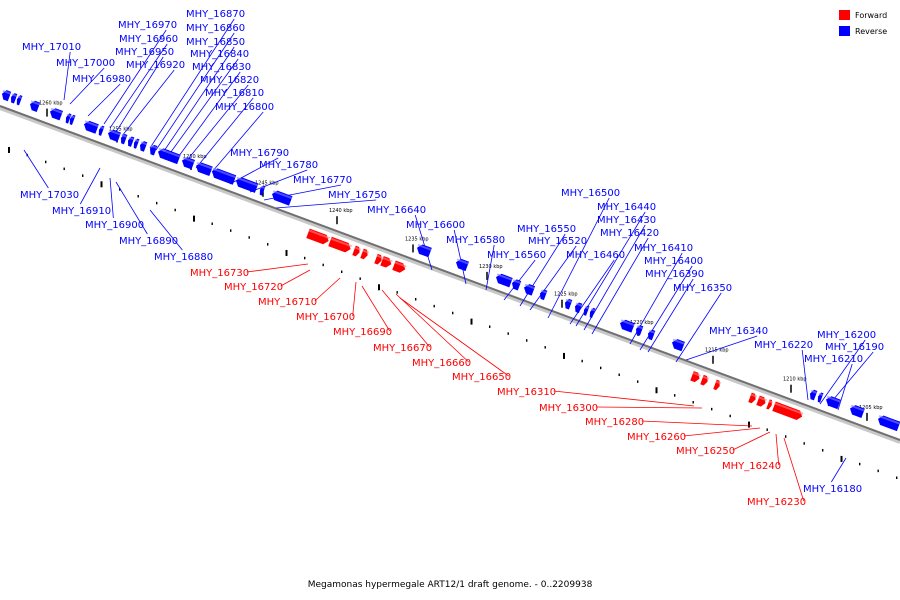 This screenshot has height=600, width=900. What do you see at coordinates (832, 489) in the screenshot?
I see `gene-label: MHY_16180` at bounding box center [832, 489].